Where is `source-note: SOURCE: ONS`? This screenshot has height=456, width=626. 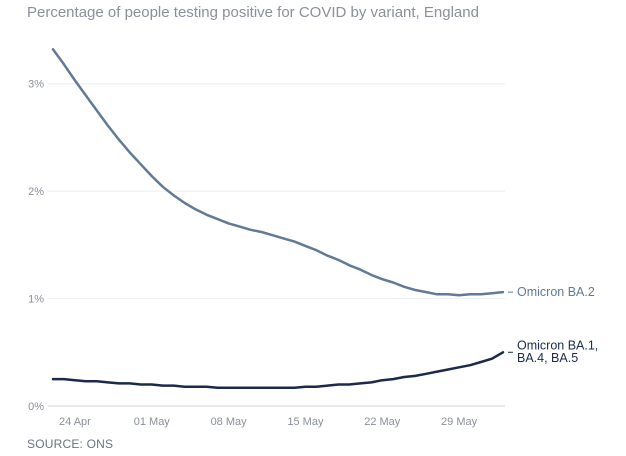
source-note: SOURCE: ONS is located at coordinates (70, 444).